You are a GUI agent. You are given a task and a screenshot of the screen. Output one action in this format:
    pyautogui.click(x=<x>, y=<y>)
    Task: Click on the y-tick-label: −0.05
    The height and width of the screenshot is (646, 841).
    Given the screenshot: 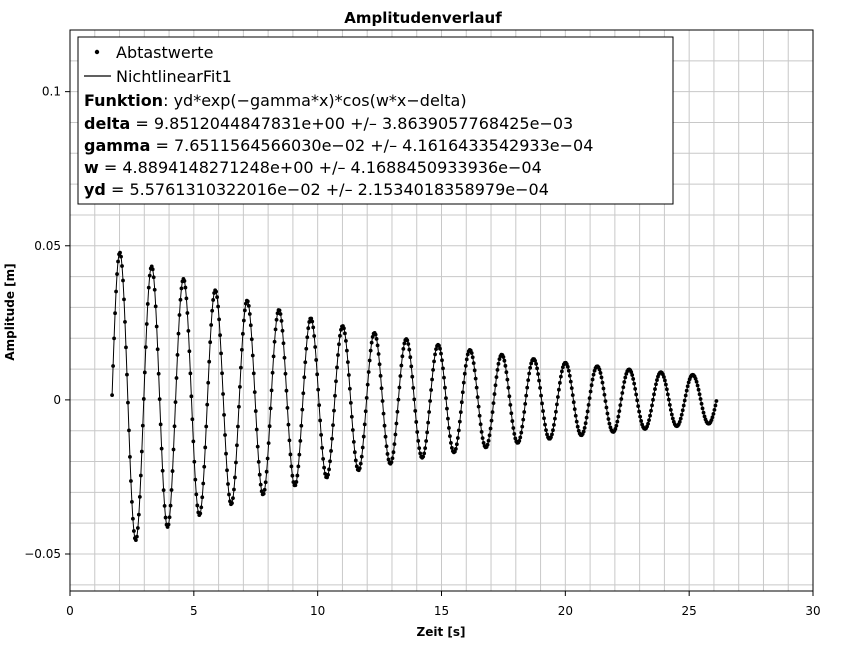 What is the action you would take?
    pyautogui.click(x=42, y=554)
    